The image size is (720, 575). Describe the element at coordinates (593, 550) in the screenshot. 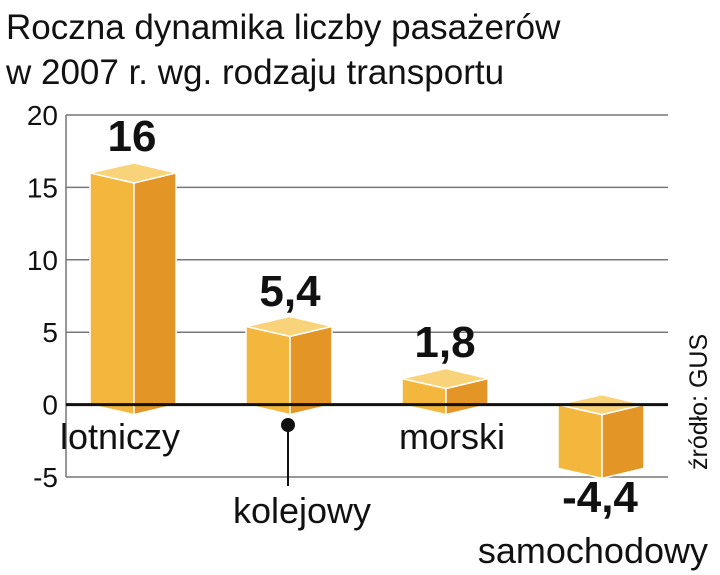

I see `category-label-samochodowy: samochodowy` at that location.